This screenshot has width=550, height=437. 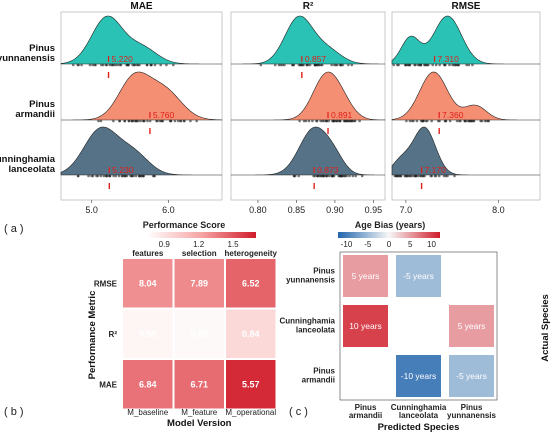 I want to click on mean-label: 7.310, so click(x=449, y=59).